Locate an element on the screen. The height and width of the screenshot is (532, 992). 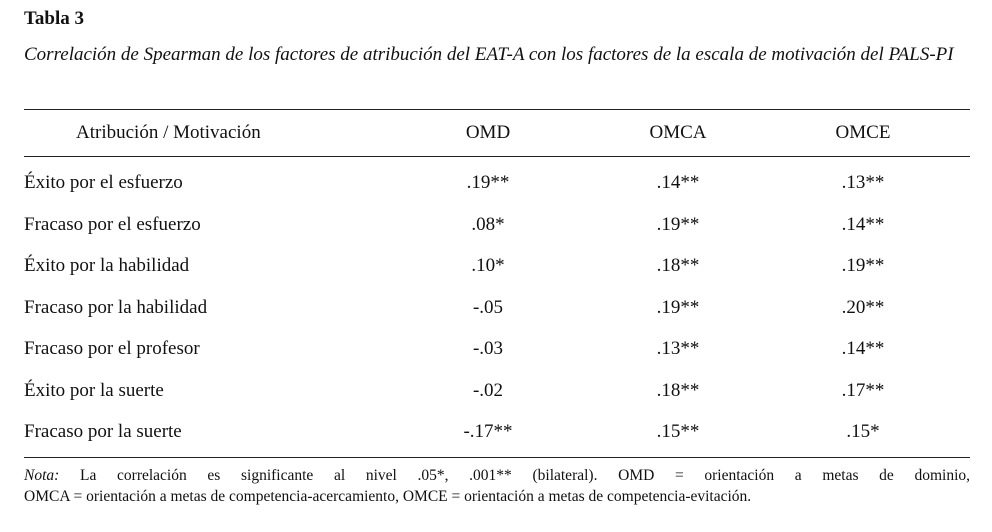
table-header-row: Atribución / Motivación OMD OMCA OMCE is located at coordinates (497, 133).